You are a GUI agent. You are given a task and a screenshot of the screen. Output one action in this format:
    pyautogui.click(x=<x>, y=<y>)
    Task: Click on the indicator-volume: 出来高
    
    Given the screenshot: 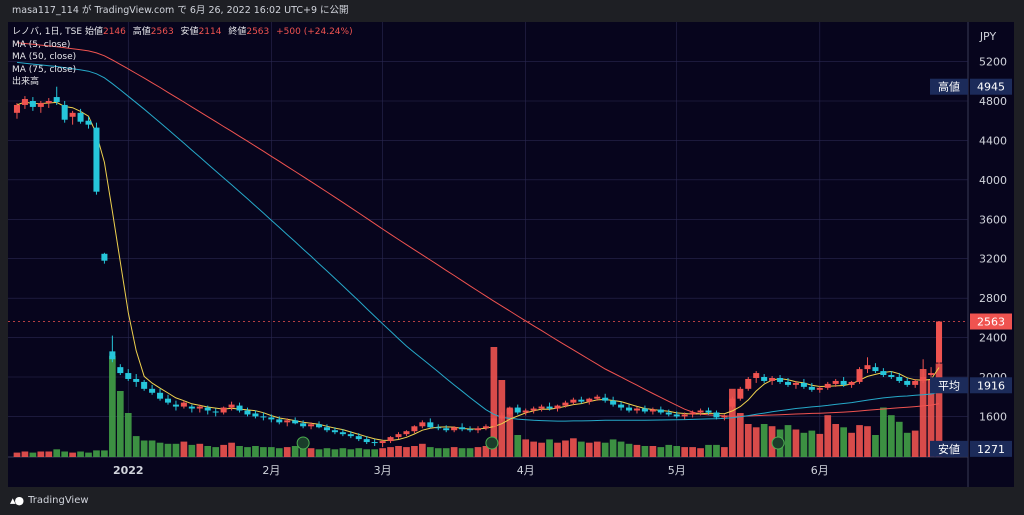 What is the action you would take?
    pyautogui.click(x=26, y=82)
    